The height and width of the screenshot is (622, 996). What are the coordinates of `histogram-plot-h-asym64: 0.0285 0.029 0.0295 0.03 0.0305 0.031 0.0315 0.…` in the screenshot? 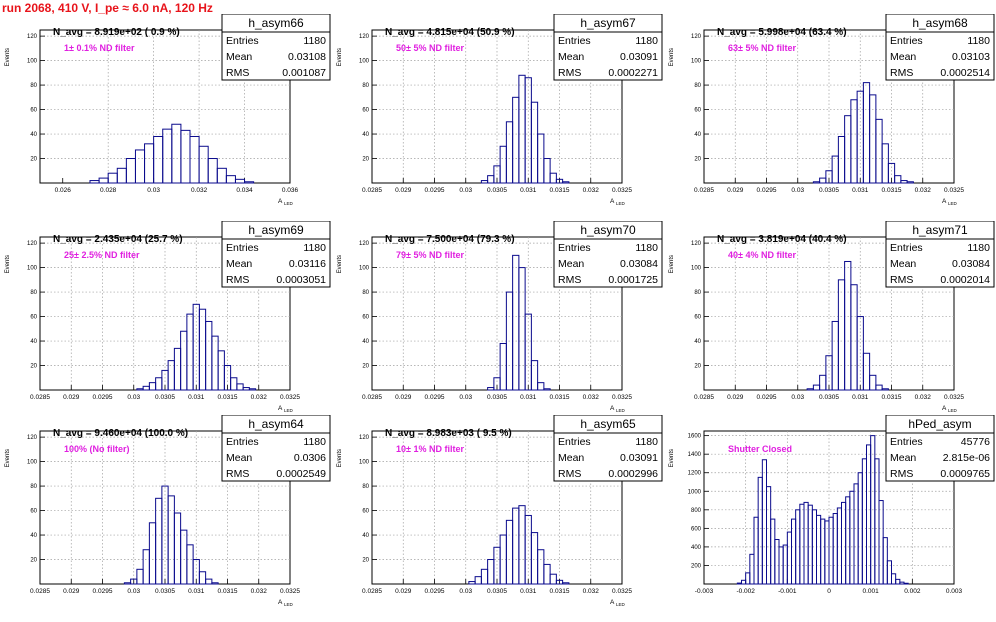 It's located at (168, 511).